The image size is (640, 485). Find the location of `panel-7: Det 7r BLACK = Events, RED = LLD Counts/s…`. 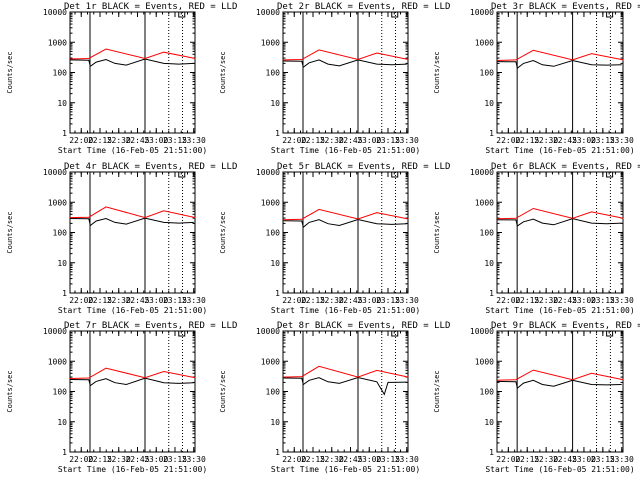

panel-7: Det 7r BLACK = Events, RED = LLD Counts/s… is located at coordinates (121, 397).